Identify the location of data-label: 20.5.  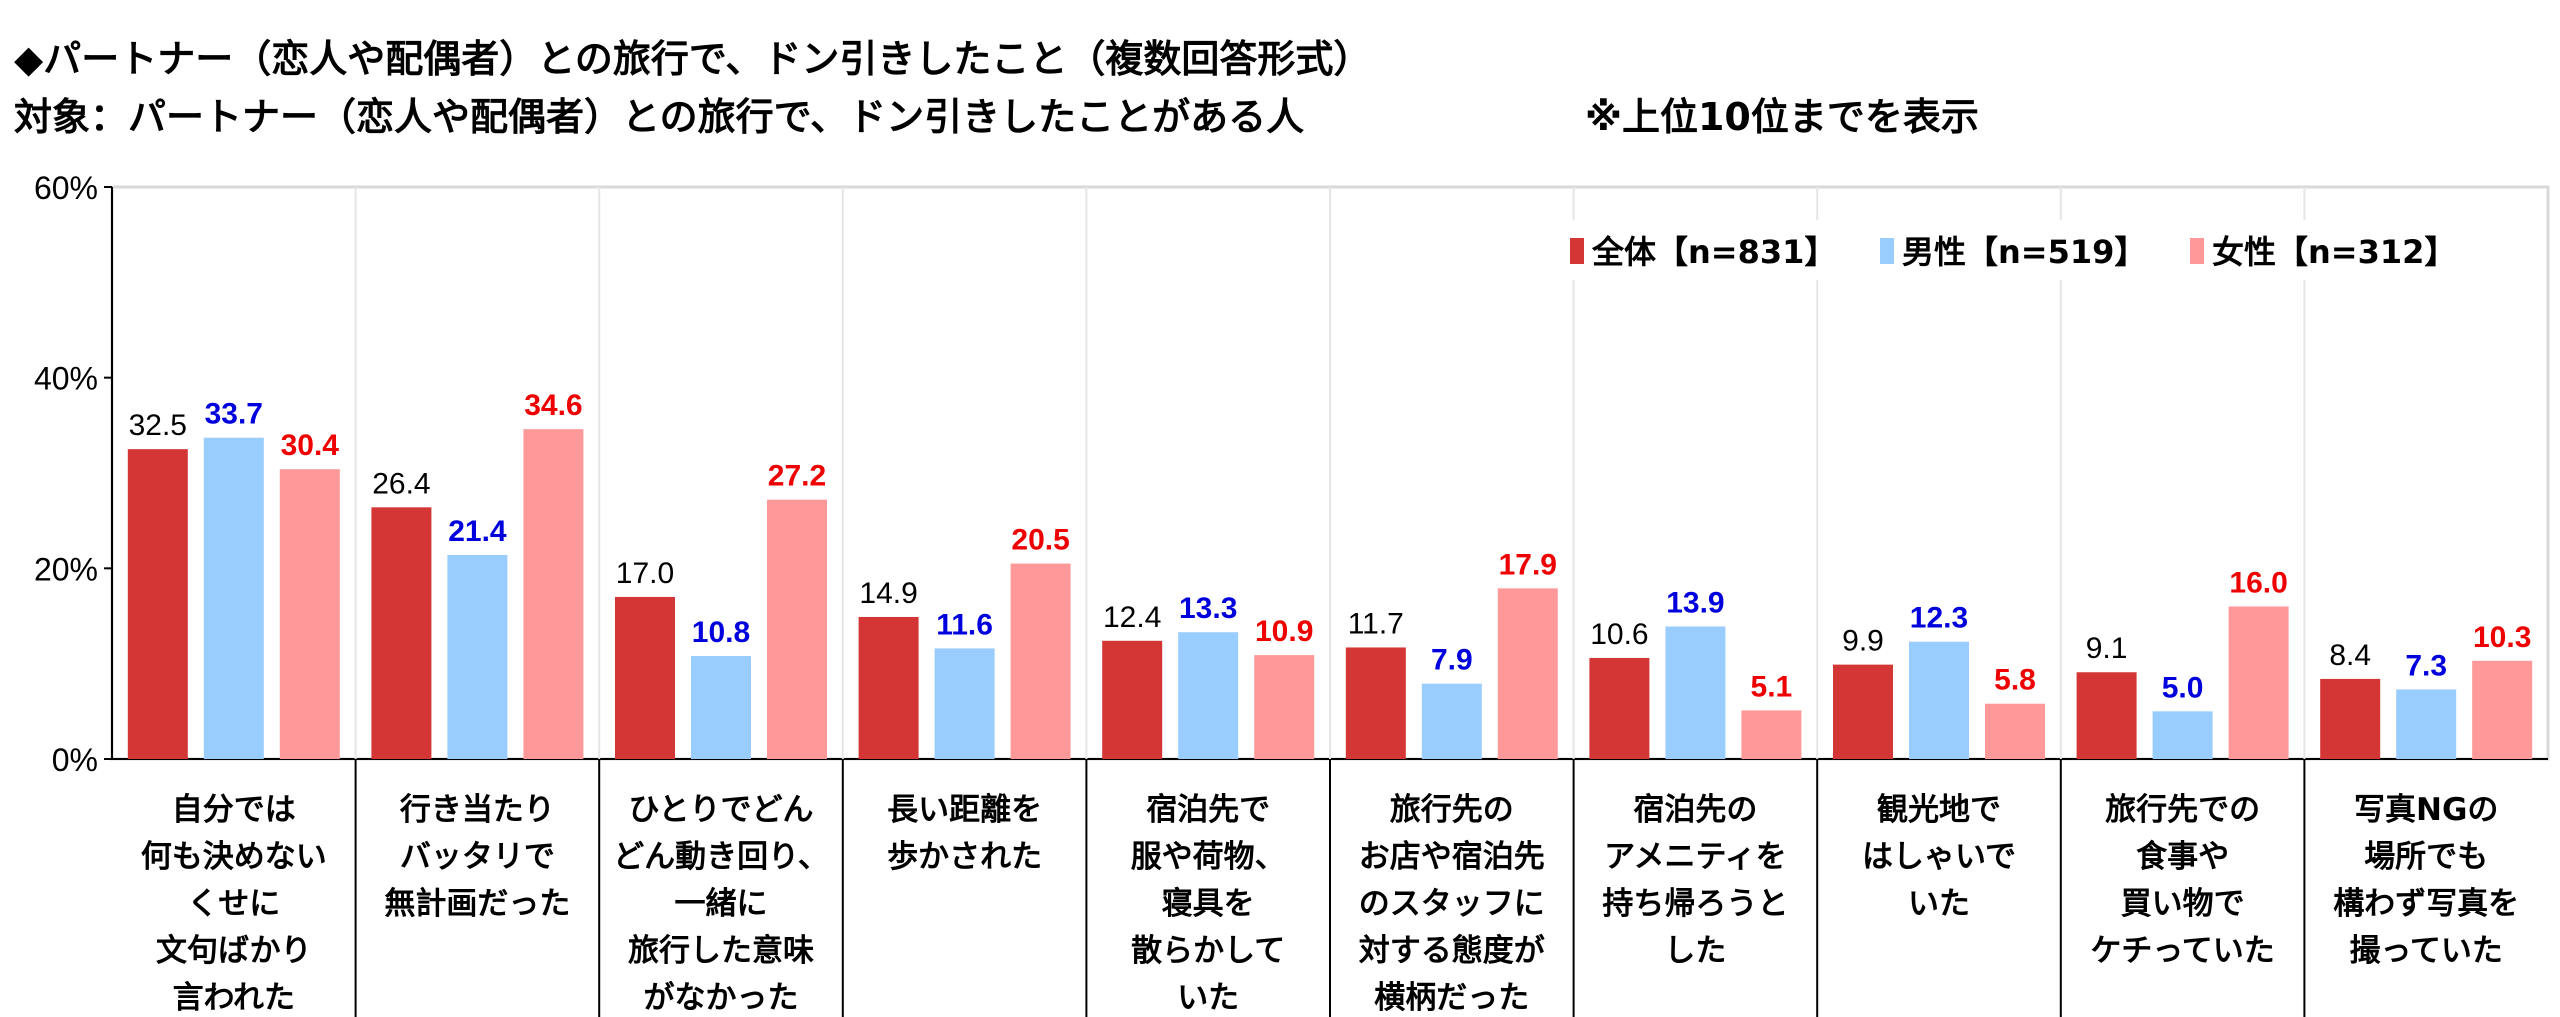
(1040, 540).